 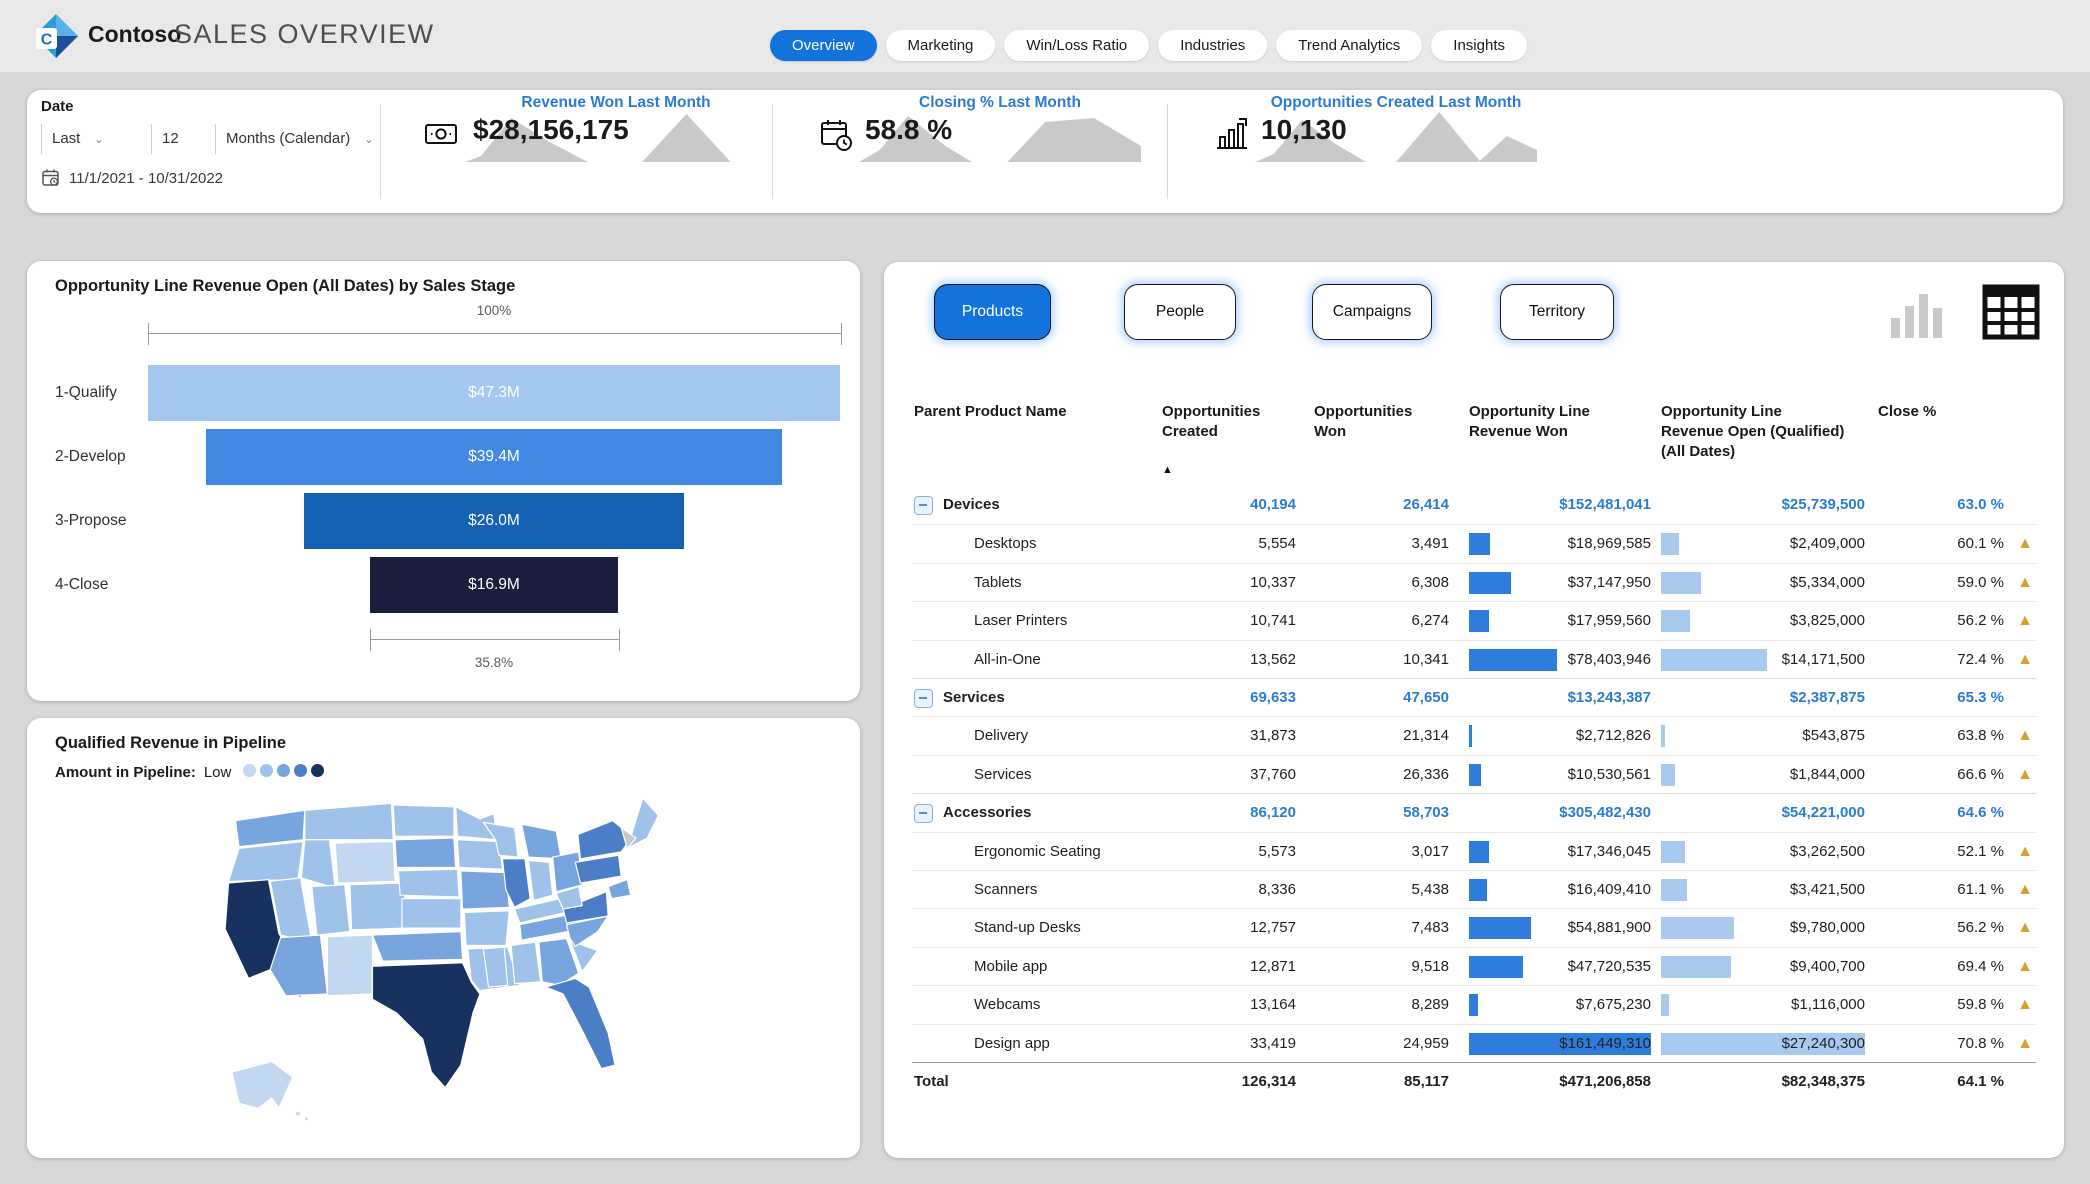 What do you see at coordinates (428, 883) in the screenshot?
I see `state-nebraska` at bounding box center [428, 883].